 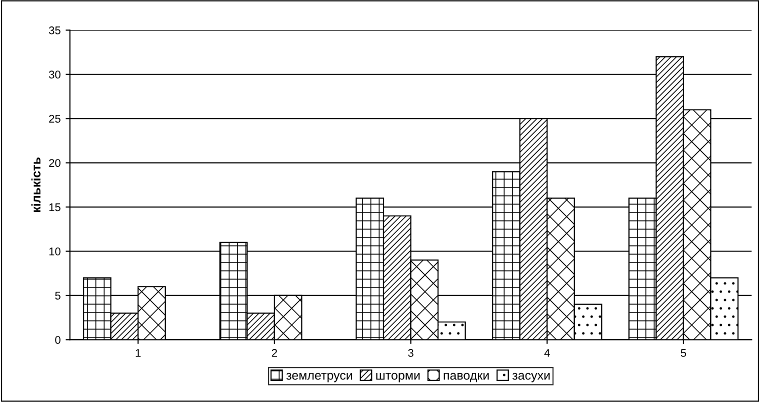 I want to click on y-tick-label: 0, so click(x=57, y=340).